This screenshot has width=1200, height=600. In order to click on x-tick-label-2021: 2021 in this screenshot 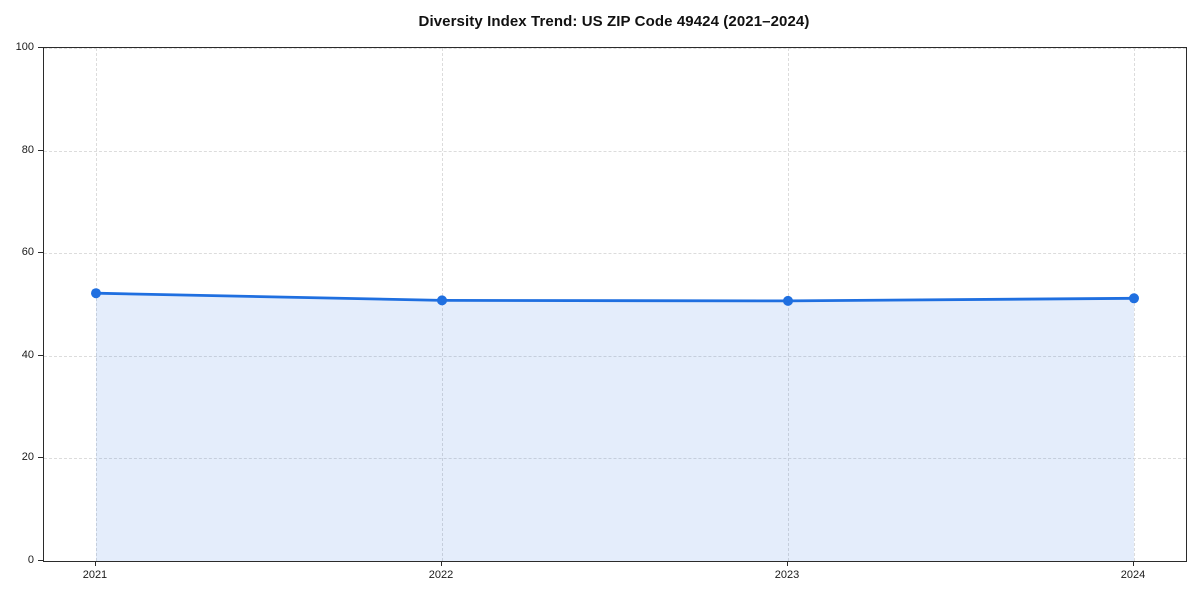, I will do `click(95, 575)`.